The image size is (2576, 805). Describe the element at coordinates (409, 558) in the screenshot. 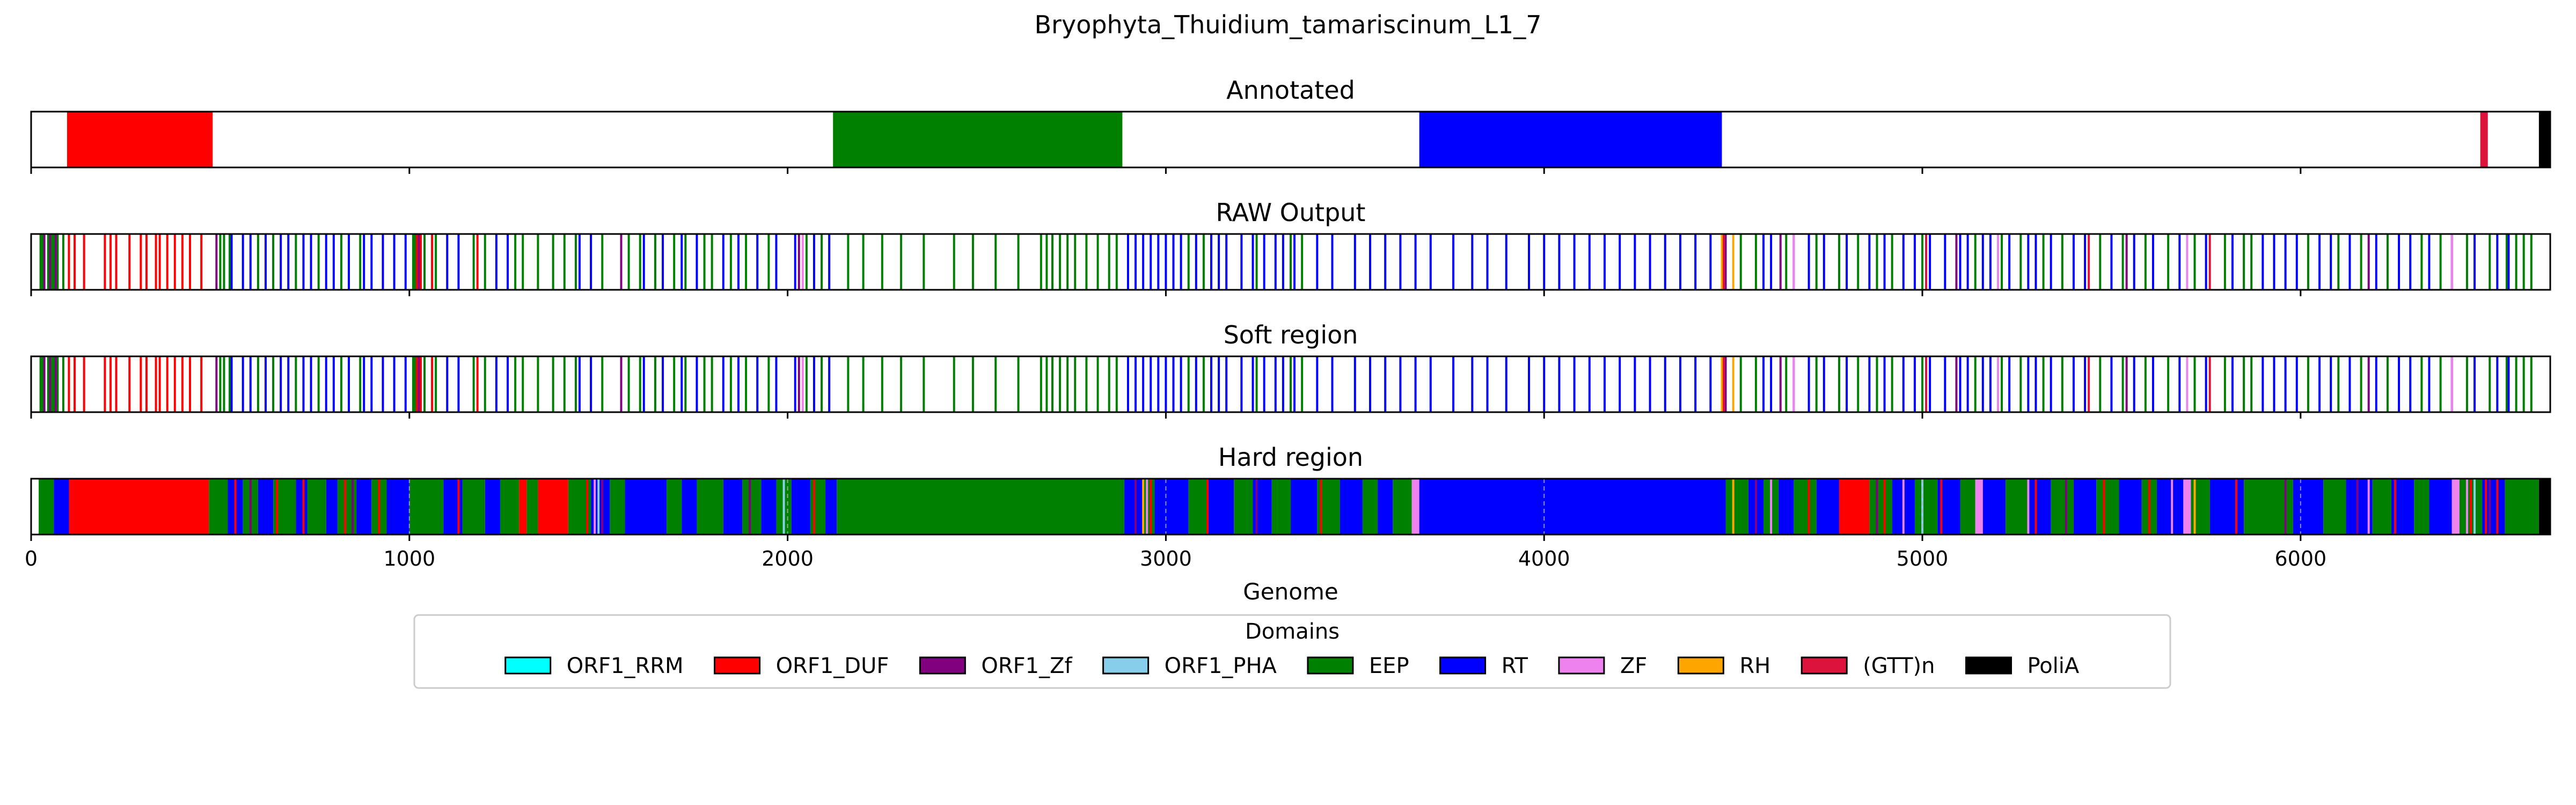

I see `x-tick-label: 1000` at that location.